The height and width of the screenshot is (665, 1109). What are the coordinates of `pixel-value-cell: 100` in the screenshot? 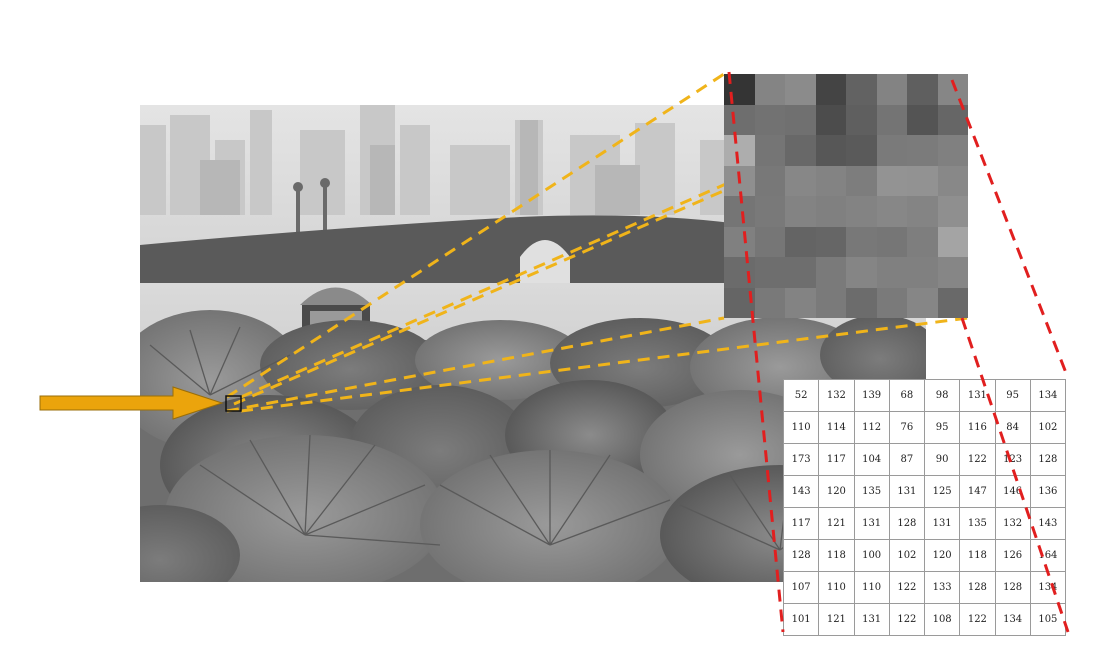 It's located at (871, 556).